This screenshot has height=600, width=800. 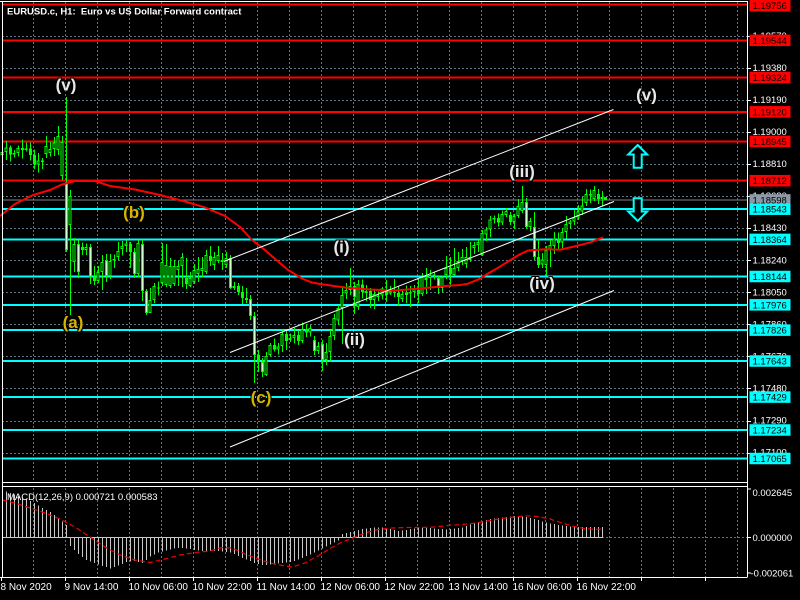 I want to click on svg-text: 1.18598, so click(x=770, y=200).